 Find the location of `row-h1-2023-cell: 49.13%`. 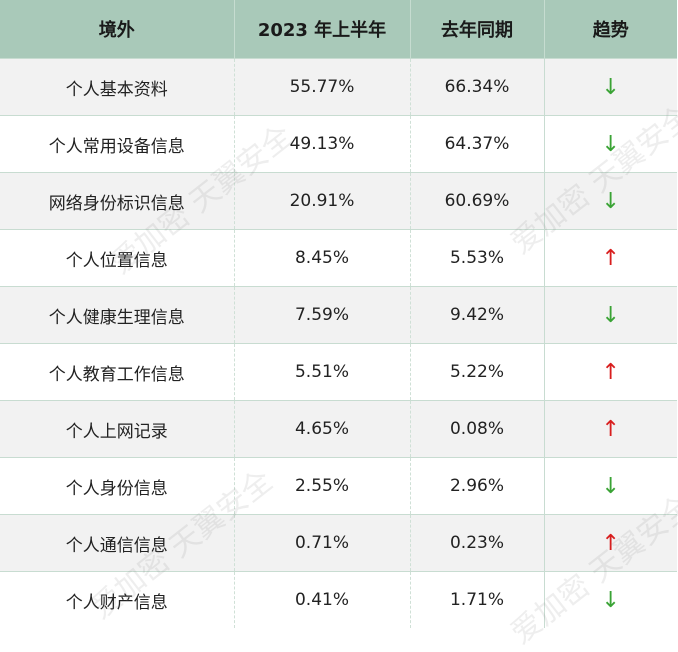

row-h1-2023-cell: 49.13% is located at coordinates (321, 144).